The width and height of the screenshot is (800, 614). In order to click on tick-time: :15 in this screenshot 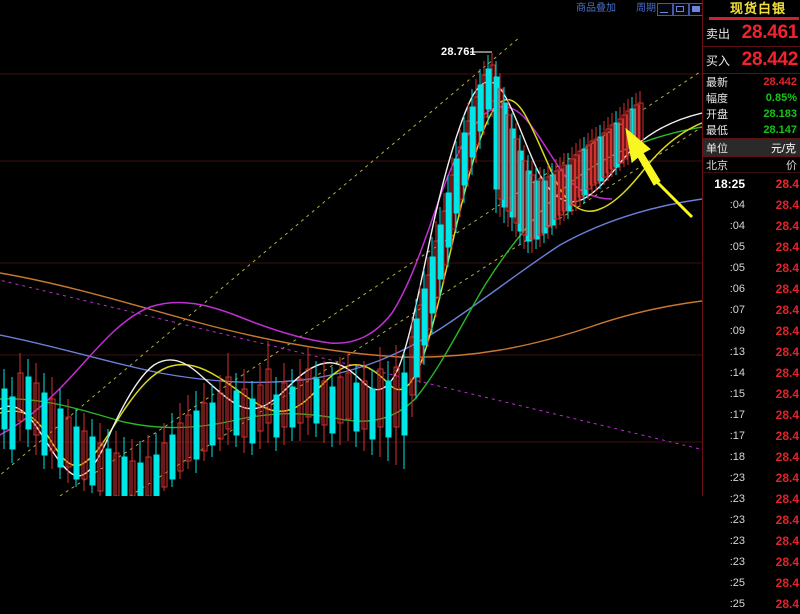, I will do `click(737, 393)`.